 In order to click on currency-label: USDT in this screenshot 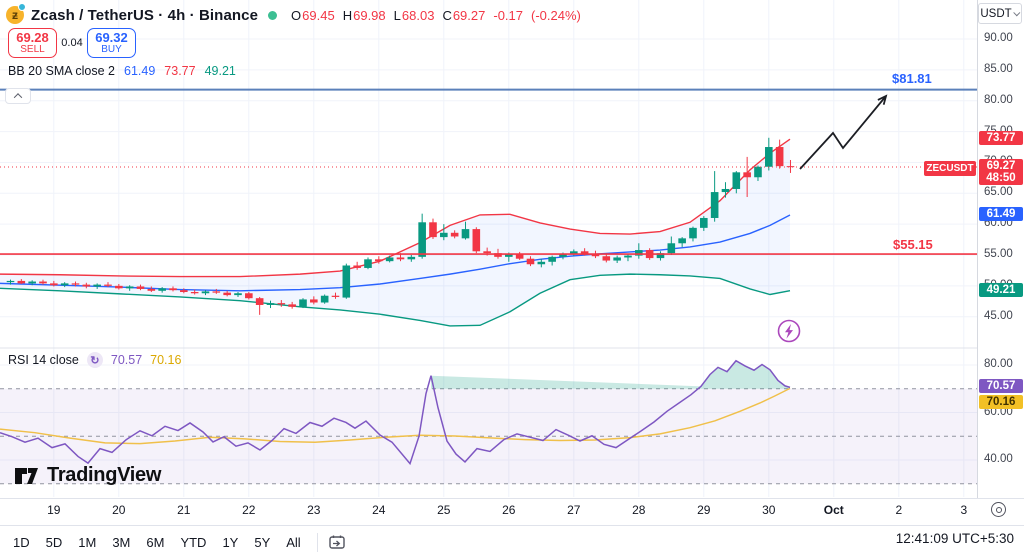, I will do `click(996, 13)`.